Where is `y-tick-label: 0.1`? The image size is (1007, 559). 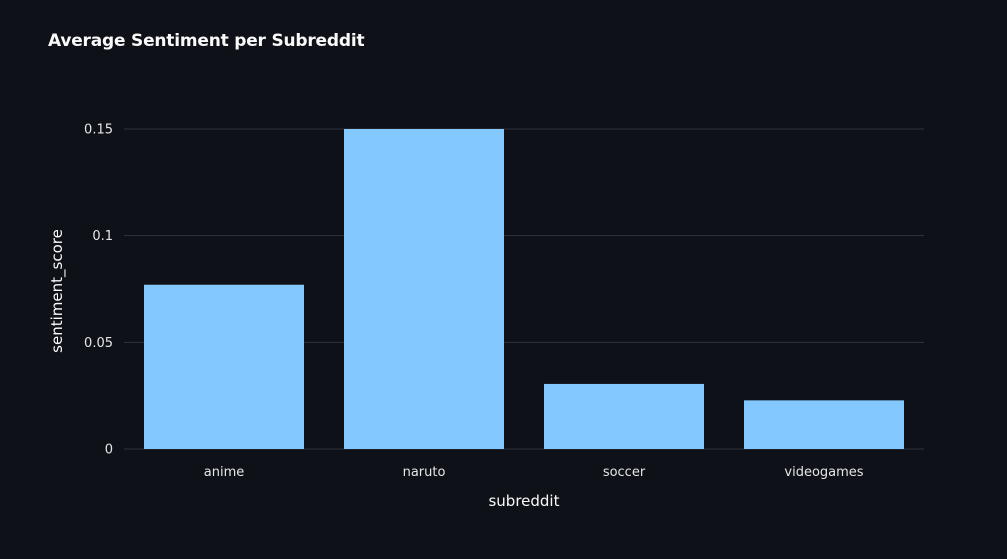 y-tick-label: 0.1 is located at coordinates (102, 236).